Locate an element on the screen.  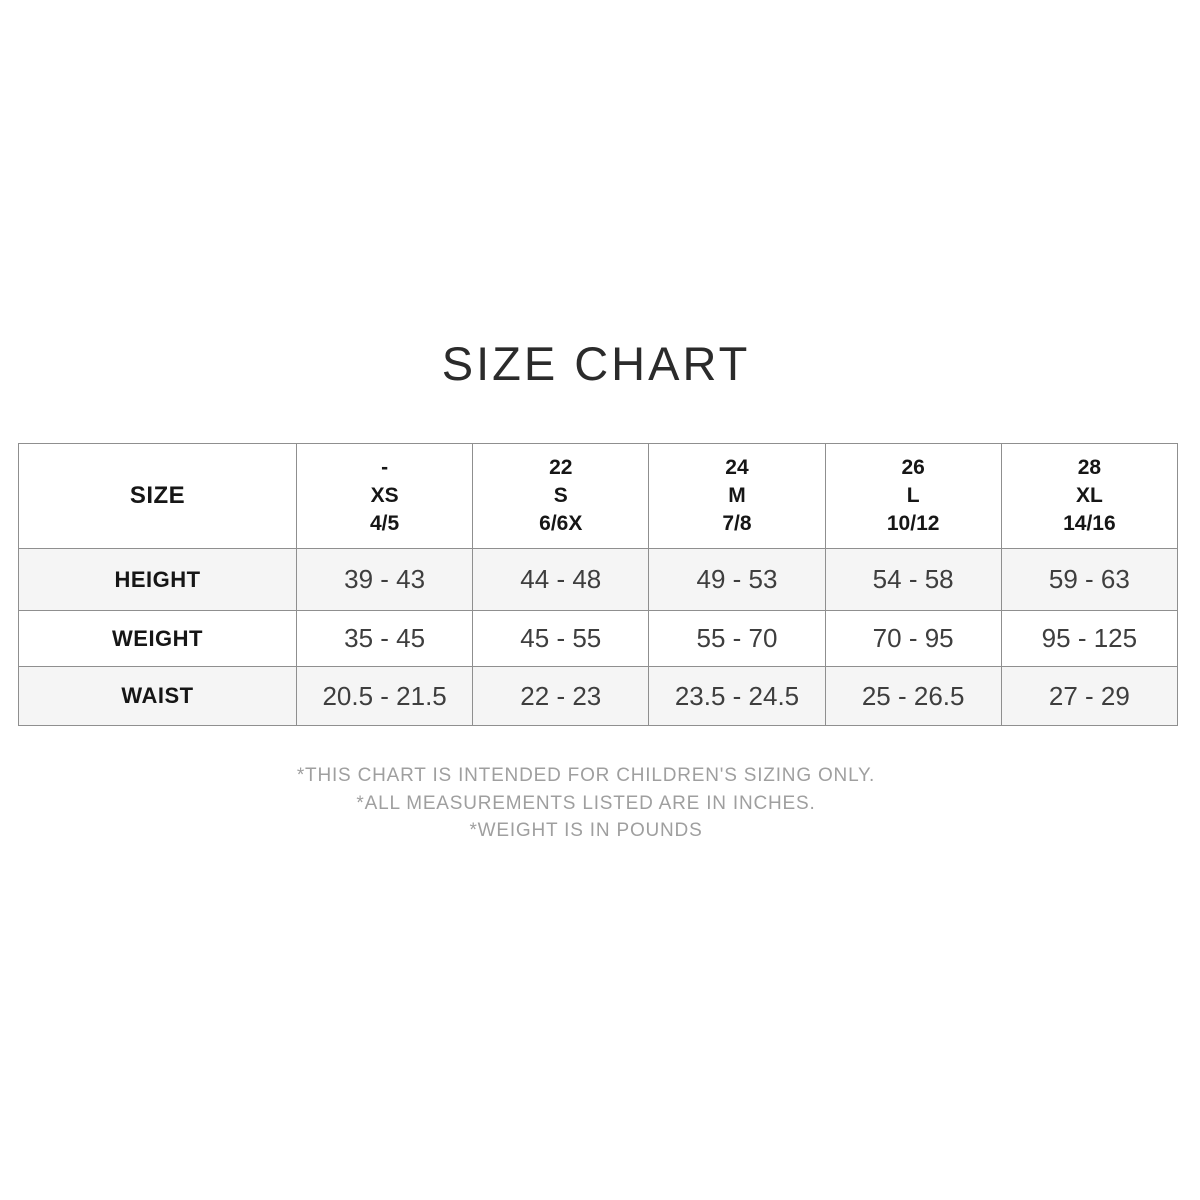
footnote-inches: *ALL MEASUREMENTS LISTED ARE IN INCHES. is located at coordinates (586, 803).